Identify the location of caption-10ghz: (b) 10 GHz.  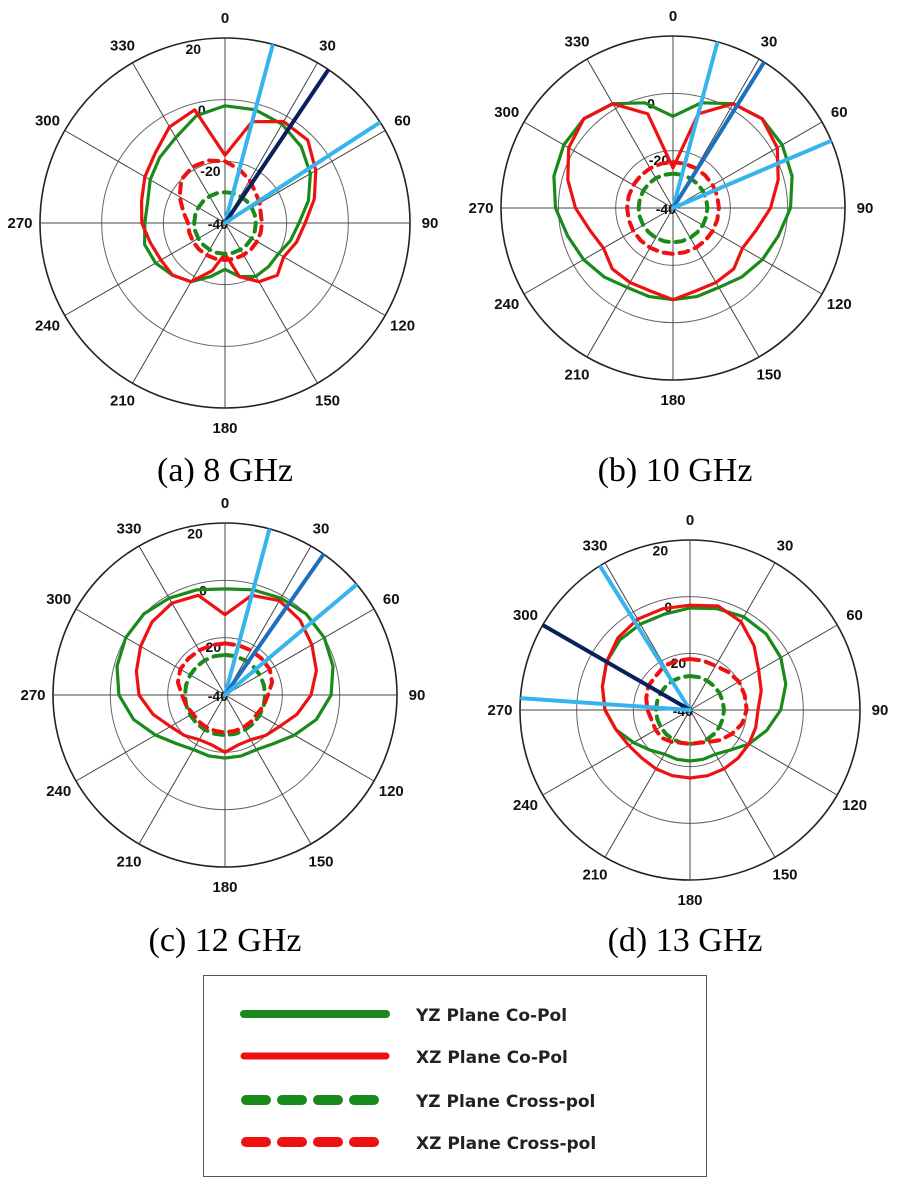
(675, 470).